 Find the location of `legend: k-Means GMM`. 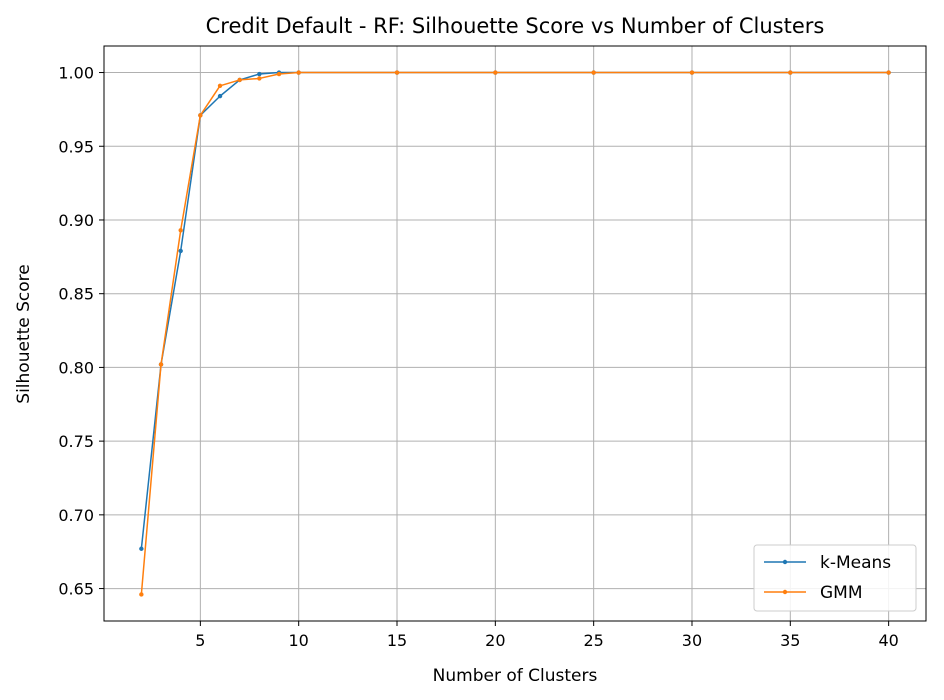

legend: k-Means GMM is located at coordinates (835, 578).